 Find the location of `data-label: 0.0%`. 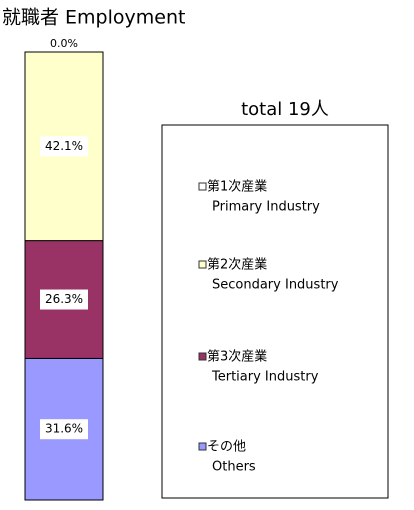

data-label: 0.0% is located at coordinates (64, 43).